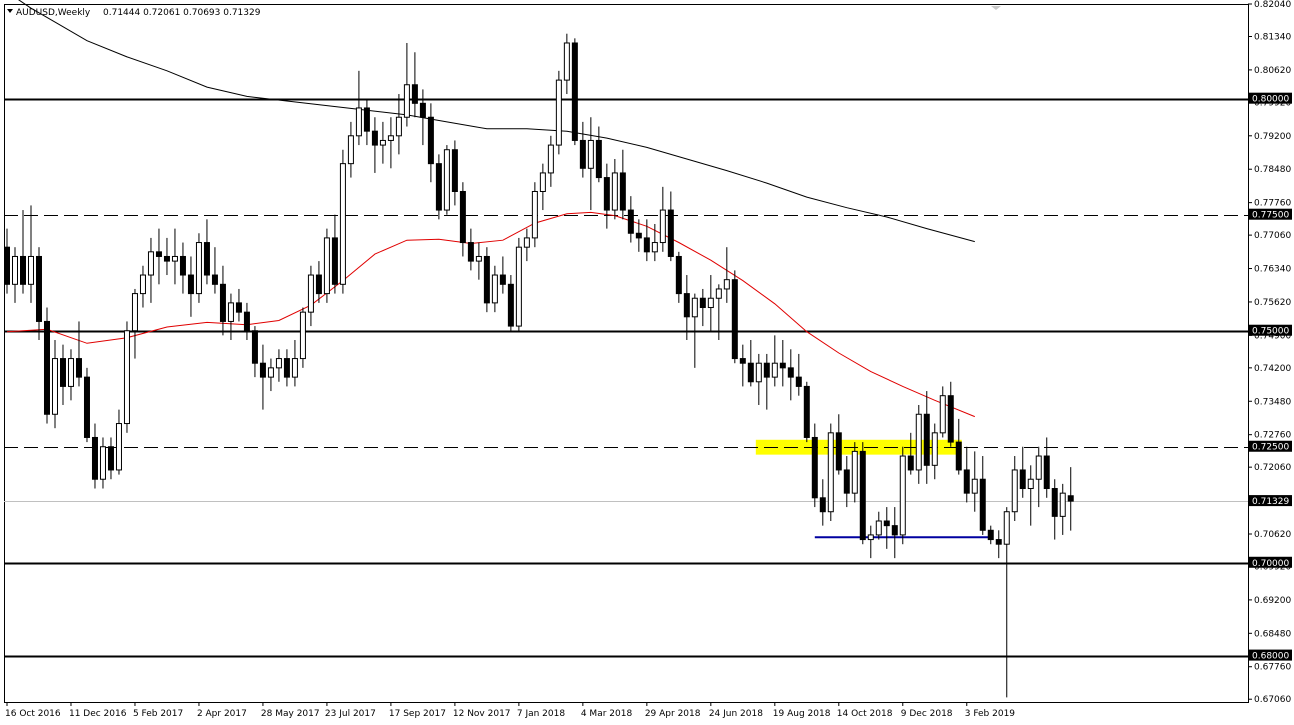  Describe the element at coordinates (1272, 137) in the screenshot. I see `y-tick-label: 0.79200` at that location.